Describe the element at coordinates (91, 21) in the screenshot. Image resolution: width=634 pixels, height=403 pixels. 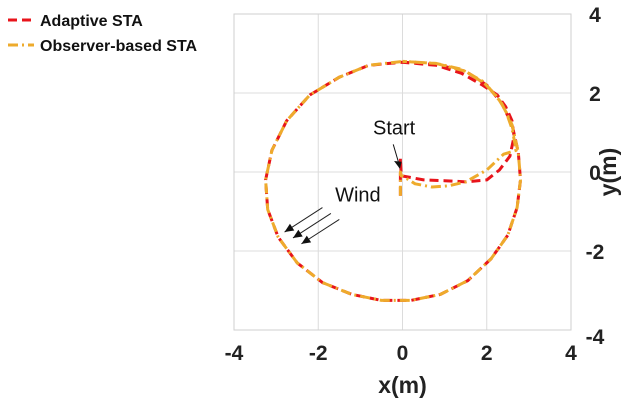
I see `legend-label-adaptive-sta: Adaptive STA` at that location.